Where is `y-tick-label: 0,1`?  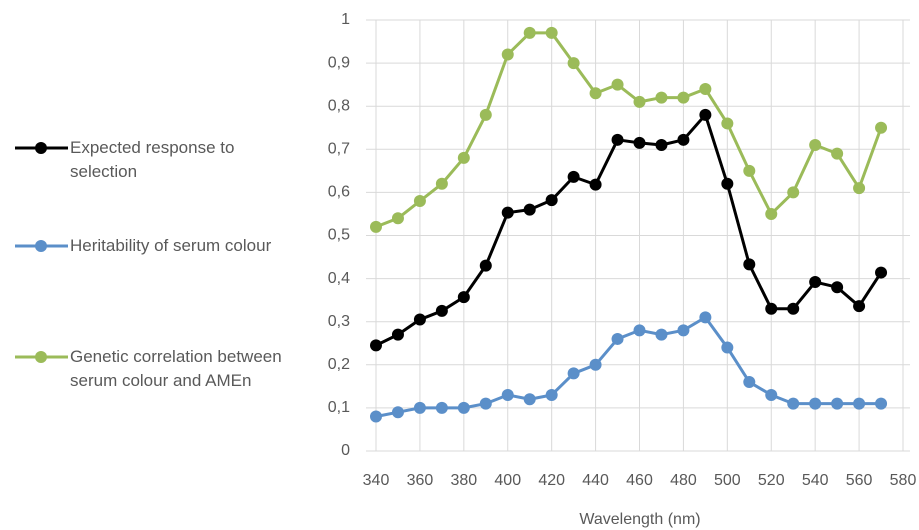
y-tick-label: 0,1 is located at coordinates (339, 407).